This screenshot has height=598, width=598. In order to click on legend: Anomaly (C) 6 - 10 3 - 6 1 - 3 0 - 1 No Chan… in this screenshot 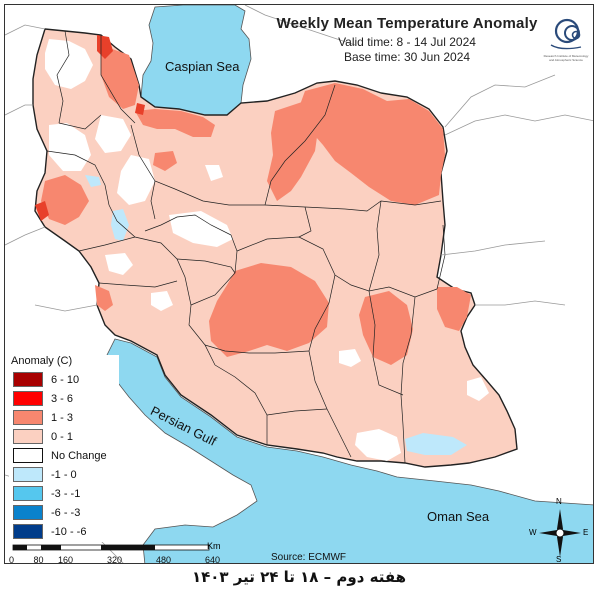, I will do `click(64, 448)`.